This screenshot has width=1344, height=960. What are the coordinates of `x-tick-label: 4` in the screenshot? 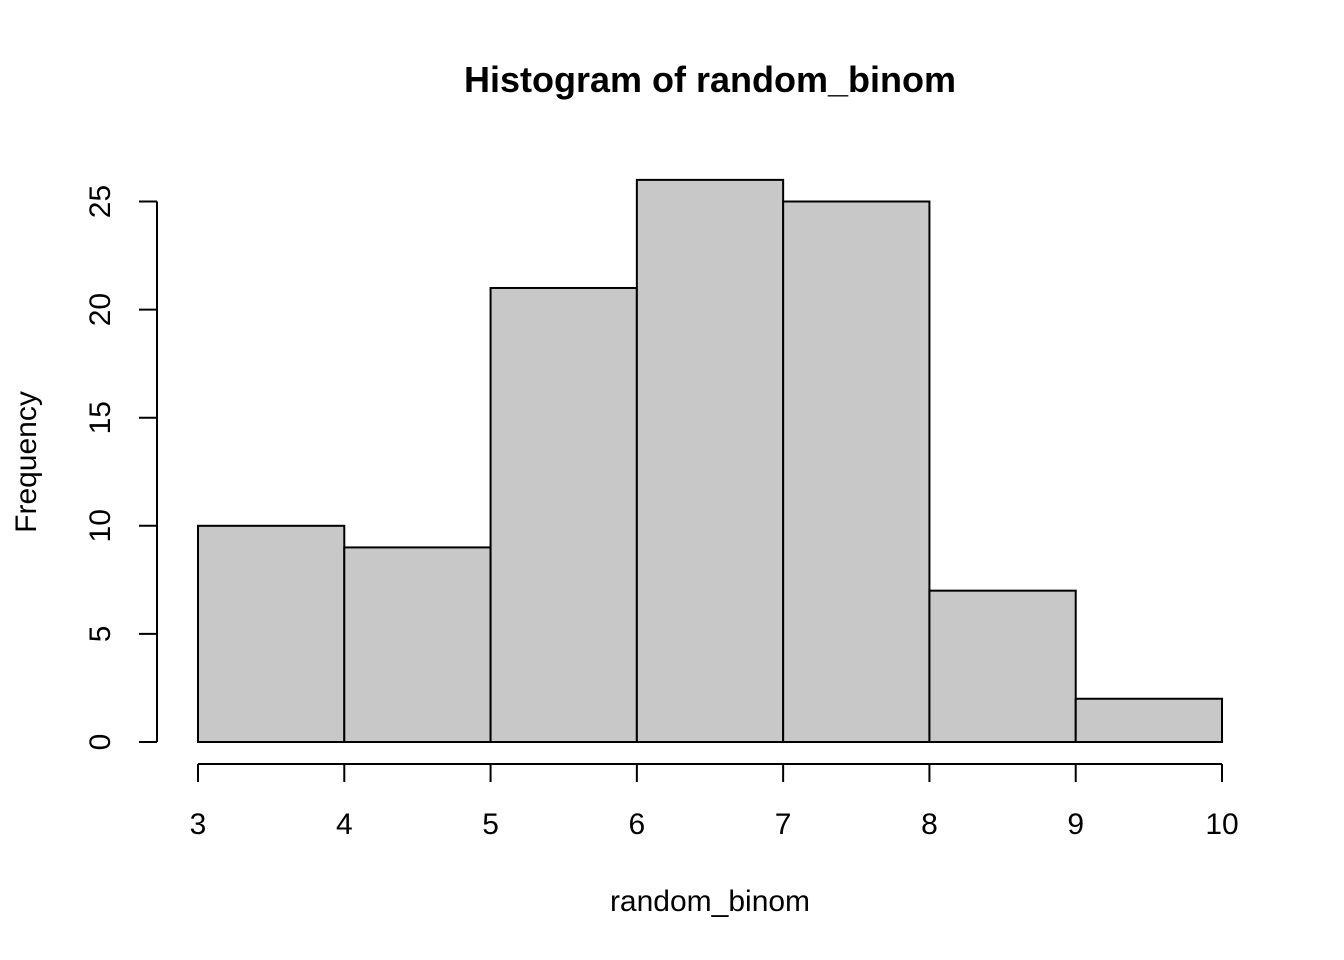 It's located at (344, 824).